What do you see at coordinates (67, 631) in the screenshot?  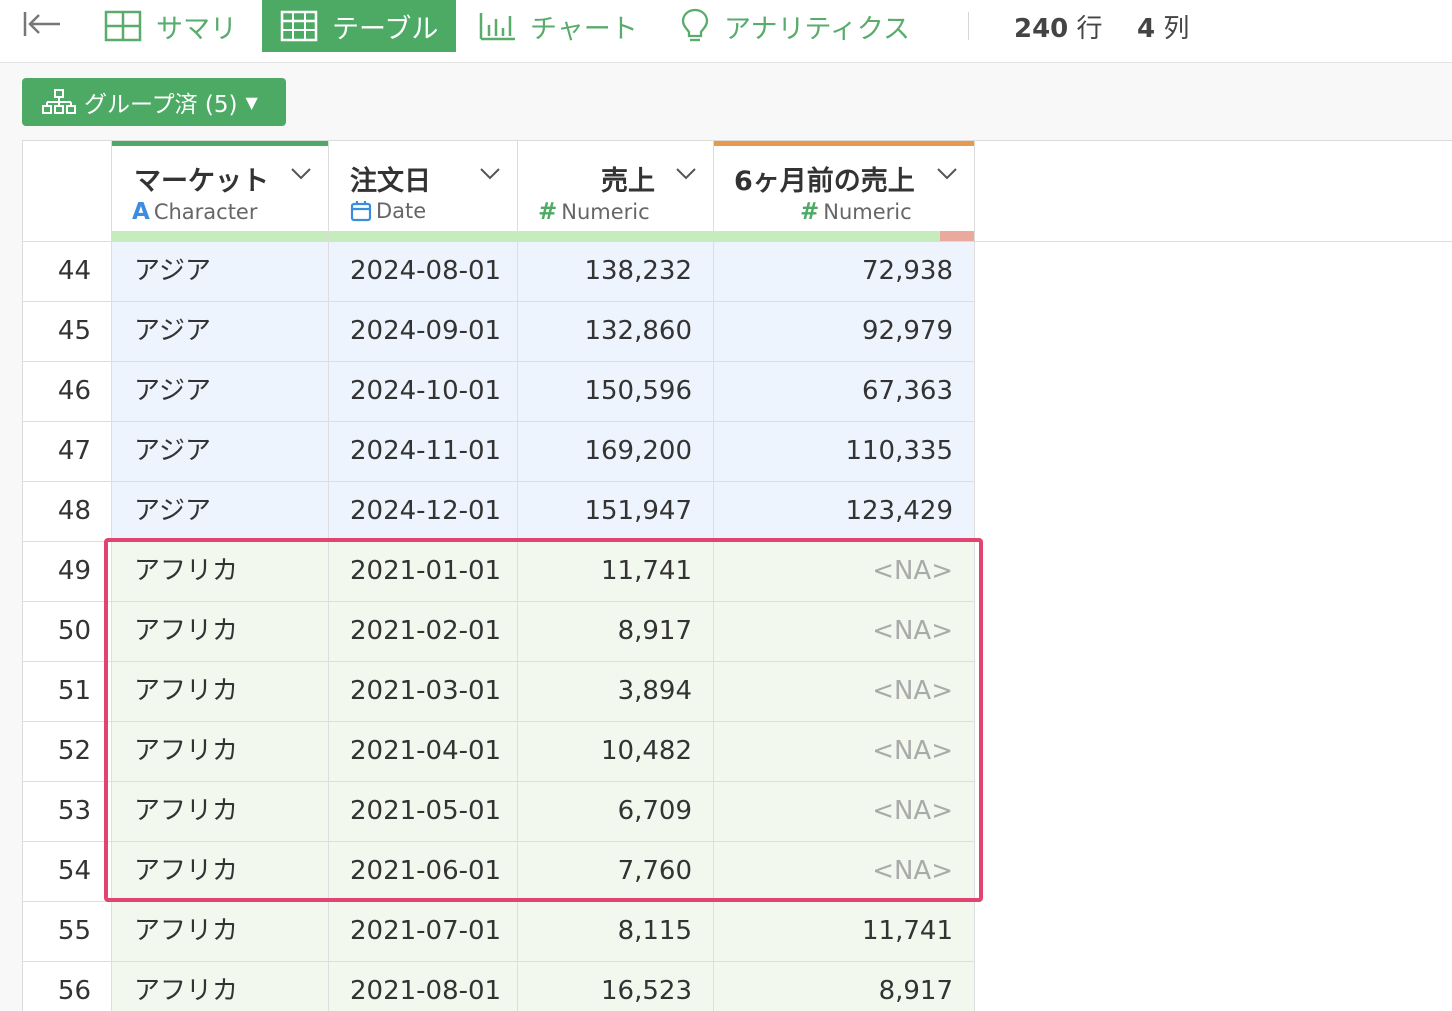 I see `row-number-cell: 50` at bounding box center [67, 631].